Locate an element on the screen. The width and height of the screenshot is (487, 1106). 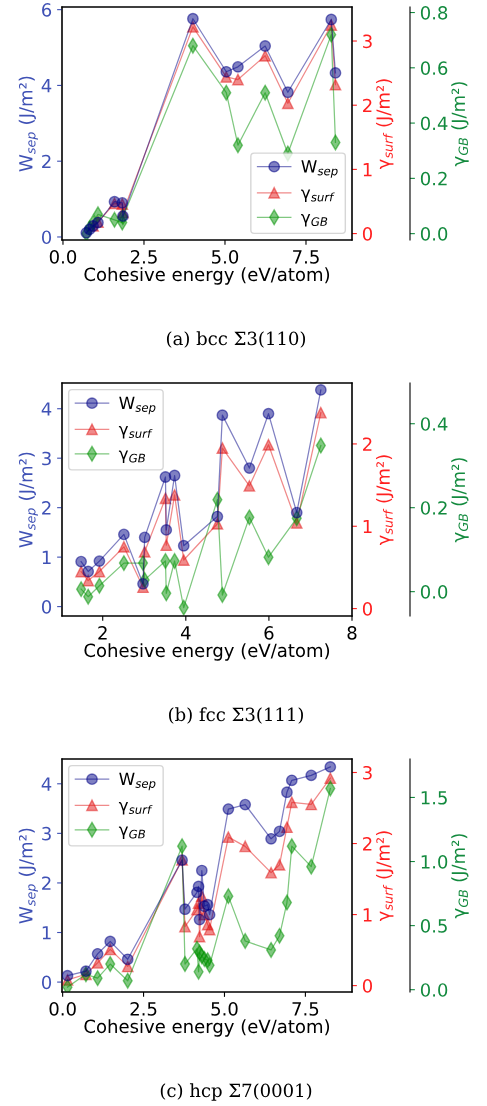
text: (b) fcc Σ3(111) is located at coordinates (236, 715).